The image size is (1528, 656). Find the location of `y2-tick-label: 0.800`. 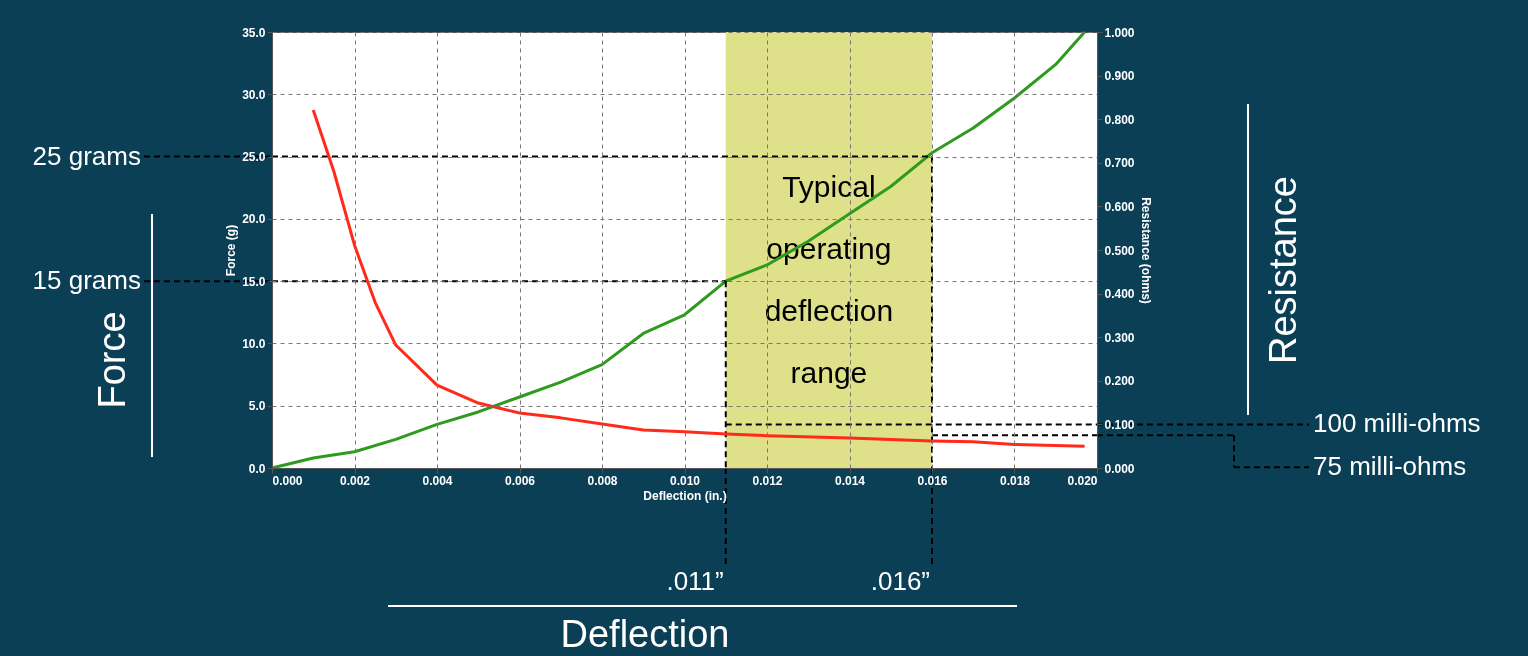

y2-tick-label: 0.800 is located at coordinates (1119, 119).